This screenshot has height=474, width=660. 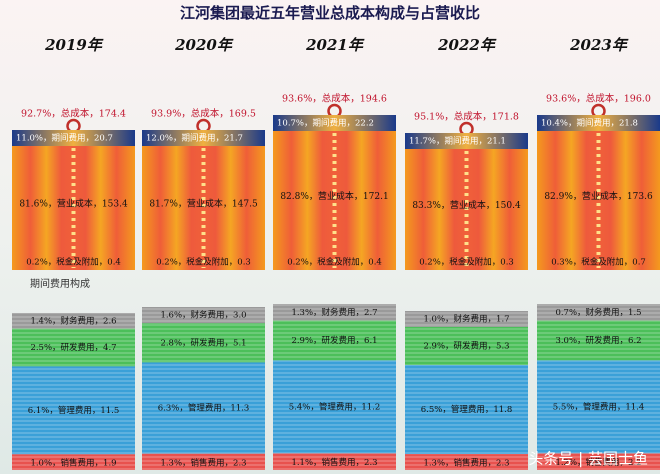 I want to click on segment-label: 5.5%，管理费用，11.4, so click(x=599, y=406).